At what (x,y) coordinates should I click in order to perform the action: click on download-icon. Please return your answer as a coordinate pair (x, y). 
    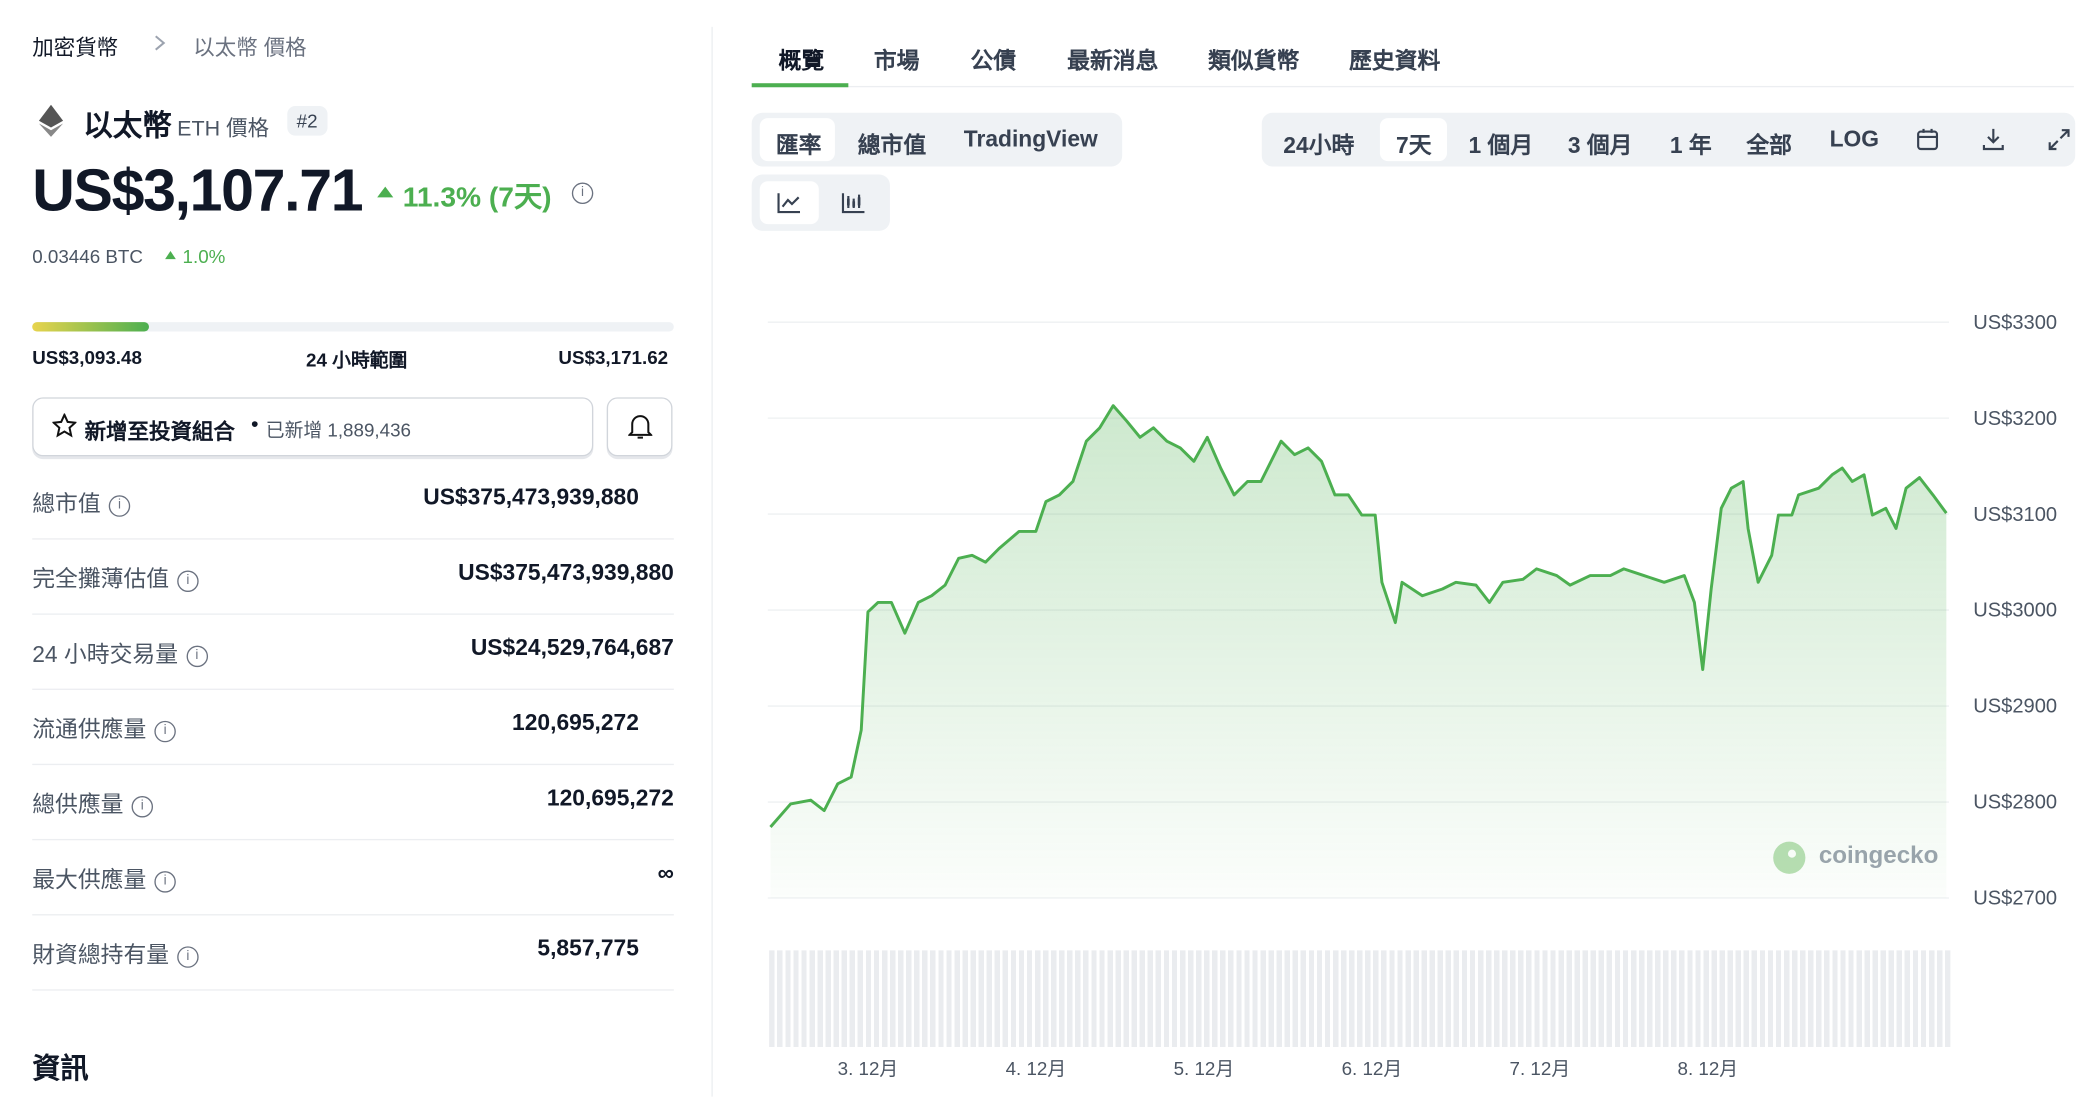
    Looking at the image, I should click on (1993, 139).